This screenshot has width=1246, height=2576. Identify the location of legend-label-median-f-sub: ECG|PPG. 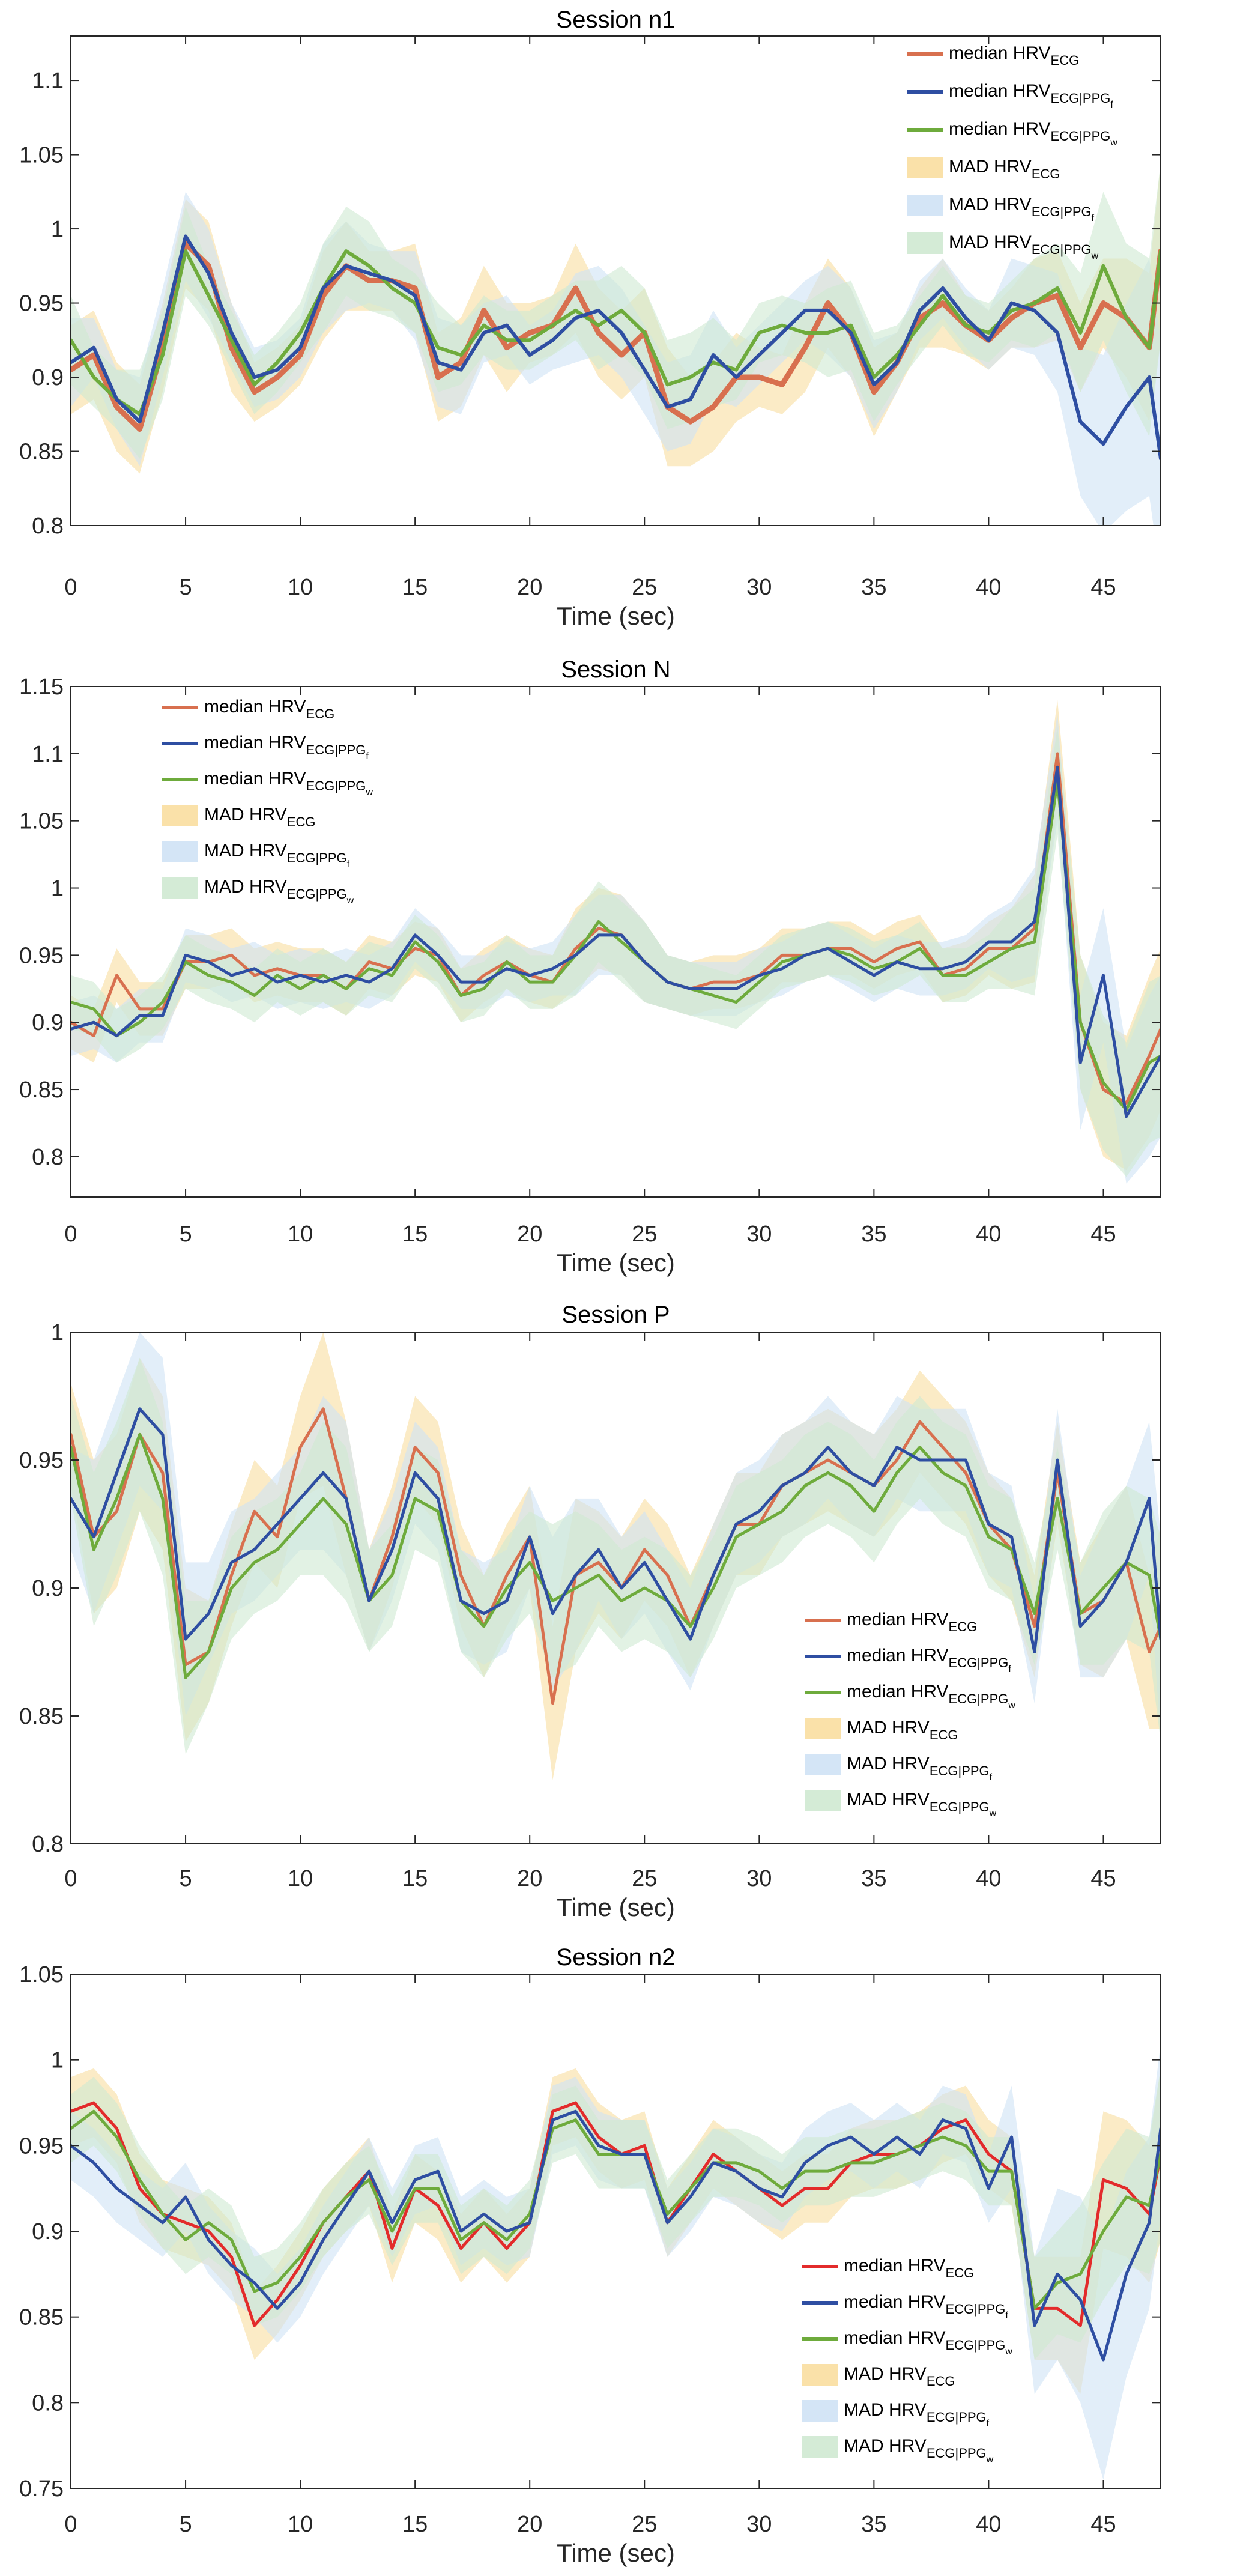
(1081, 98).